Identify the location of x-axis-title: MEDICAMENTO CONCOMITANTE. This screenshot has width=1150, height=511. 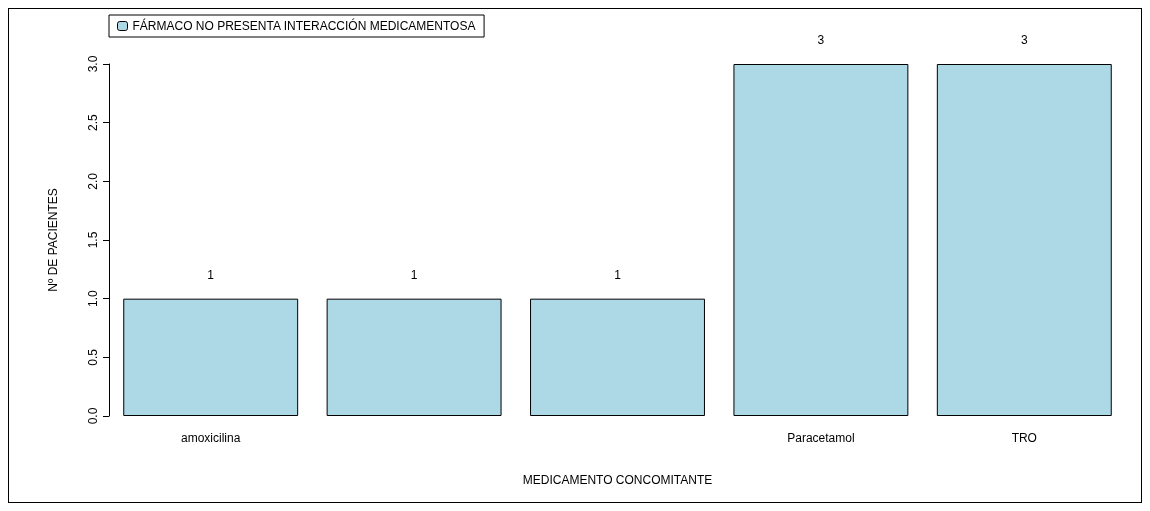
(617, 480).